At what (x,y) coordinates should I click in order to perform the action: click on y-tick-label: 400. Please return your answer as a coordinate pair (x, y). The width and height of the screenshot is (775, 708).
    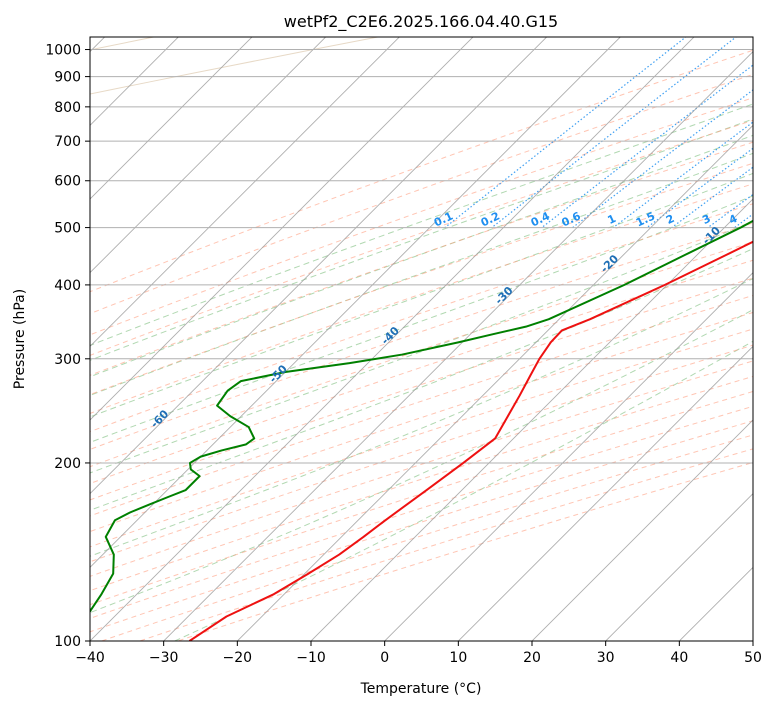
    Looking at the image, I should click on (67, 286).